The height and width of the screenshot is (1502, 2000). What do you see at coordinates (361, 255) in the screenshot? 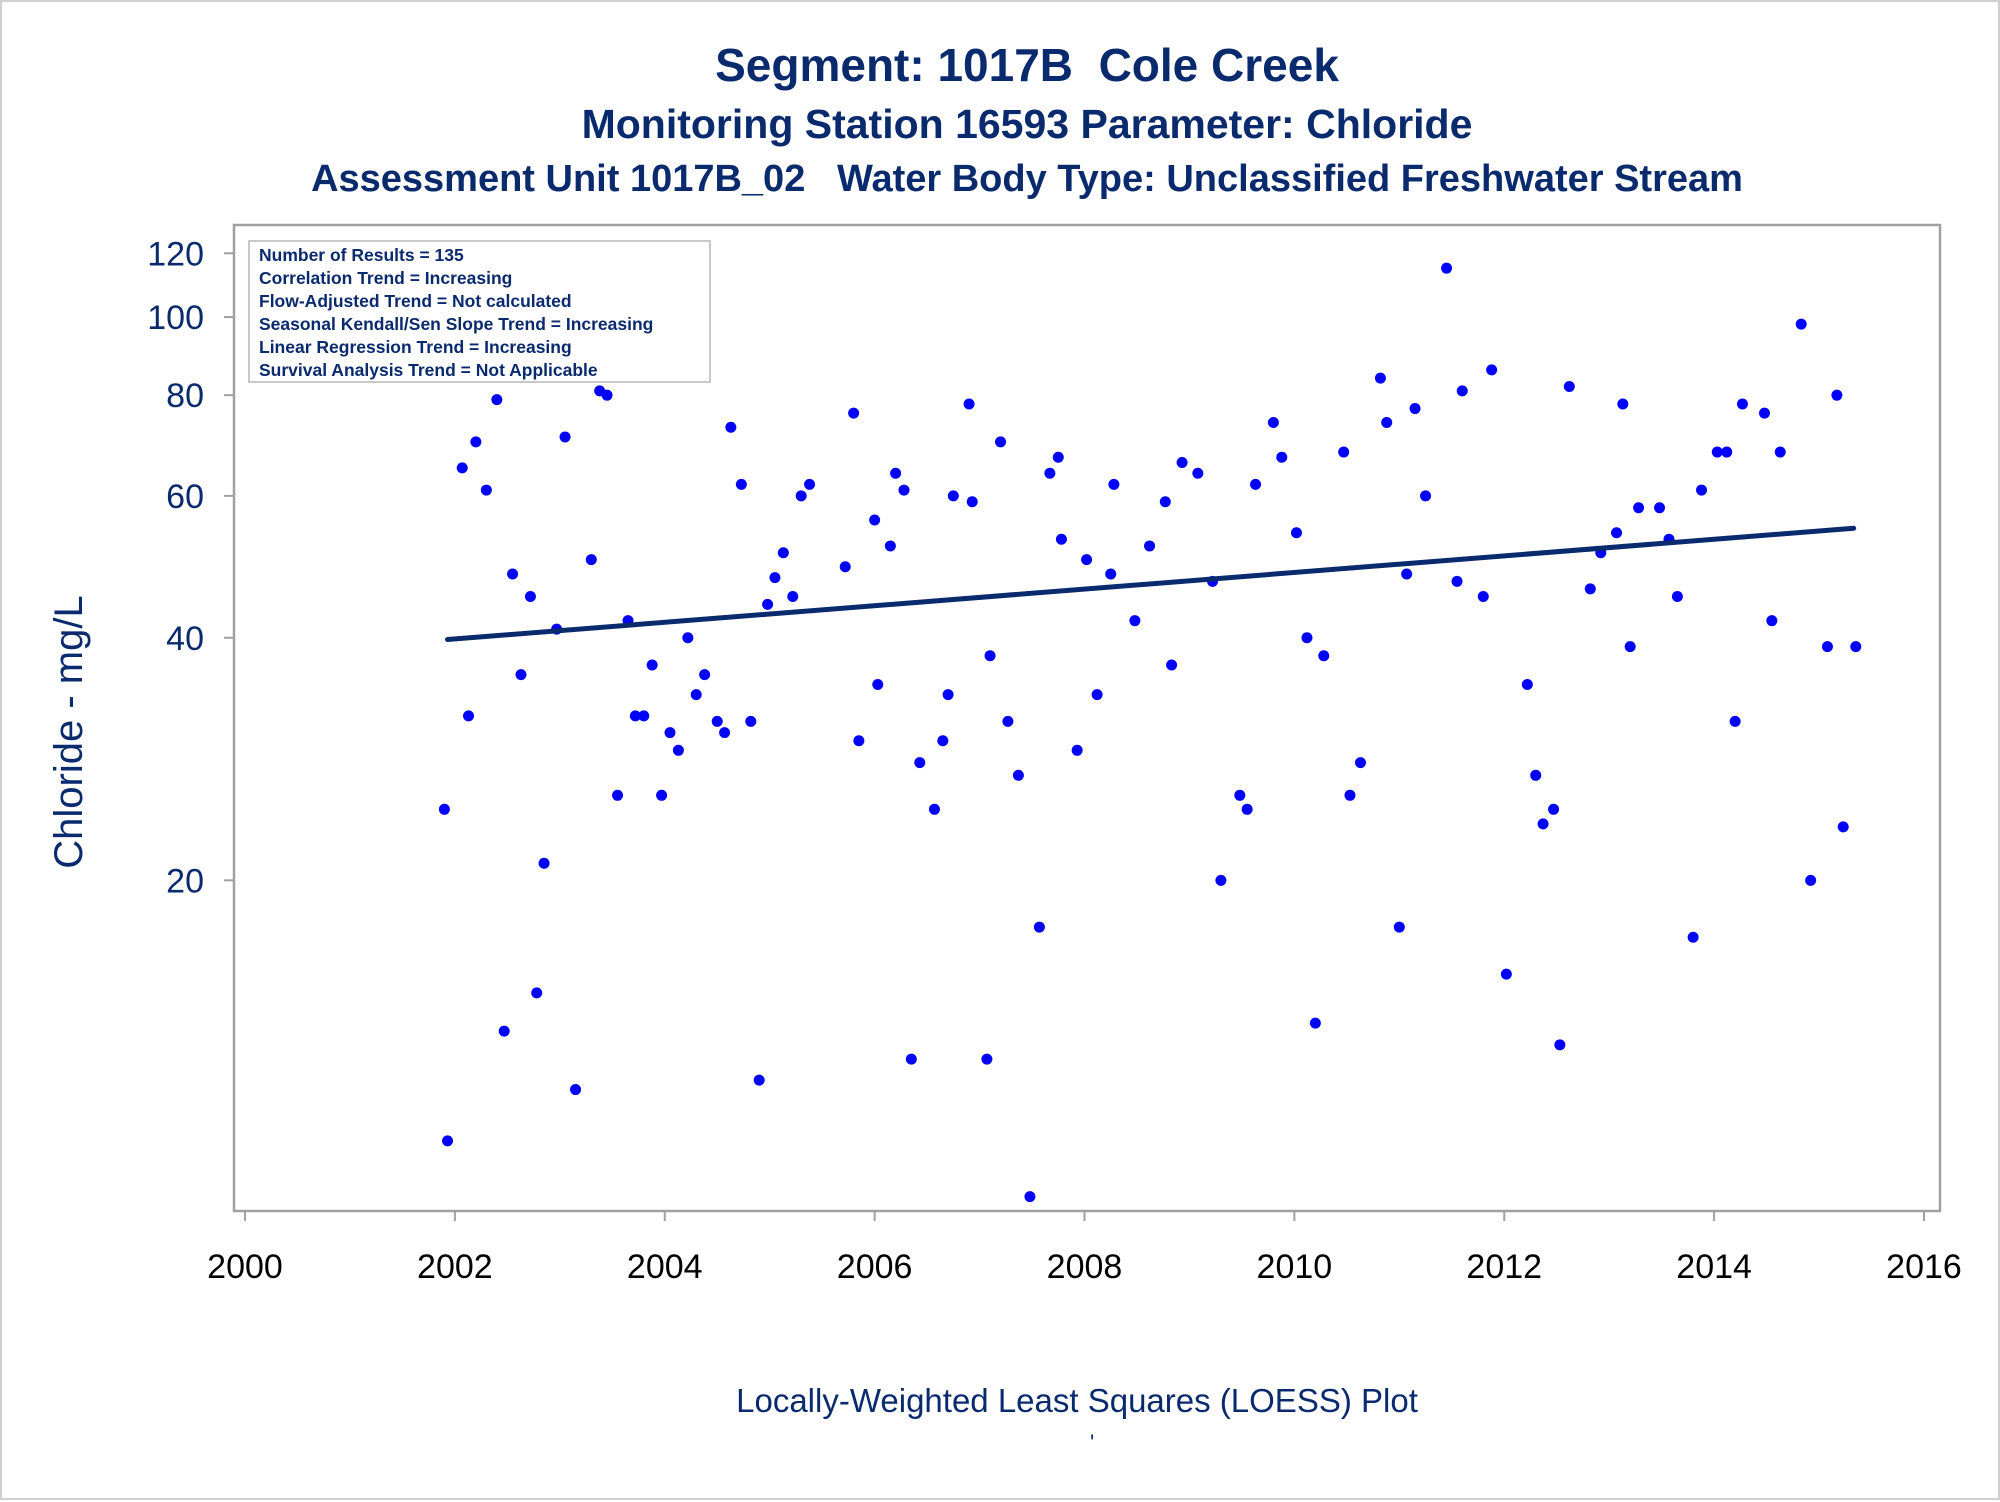
I see `info-results-count: Number of Results = 135` at bounding box center [361, 255].